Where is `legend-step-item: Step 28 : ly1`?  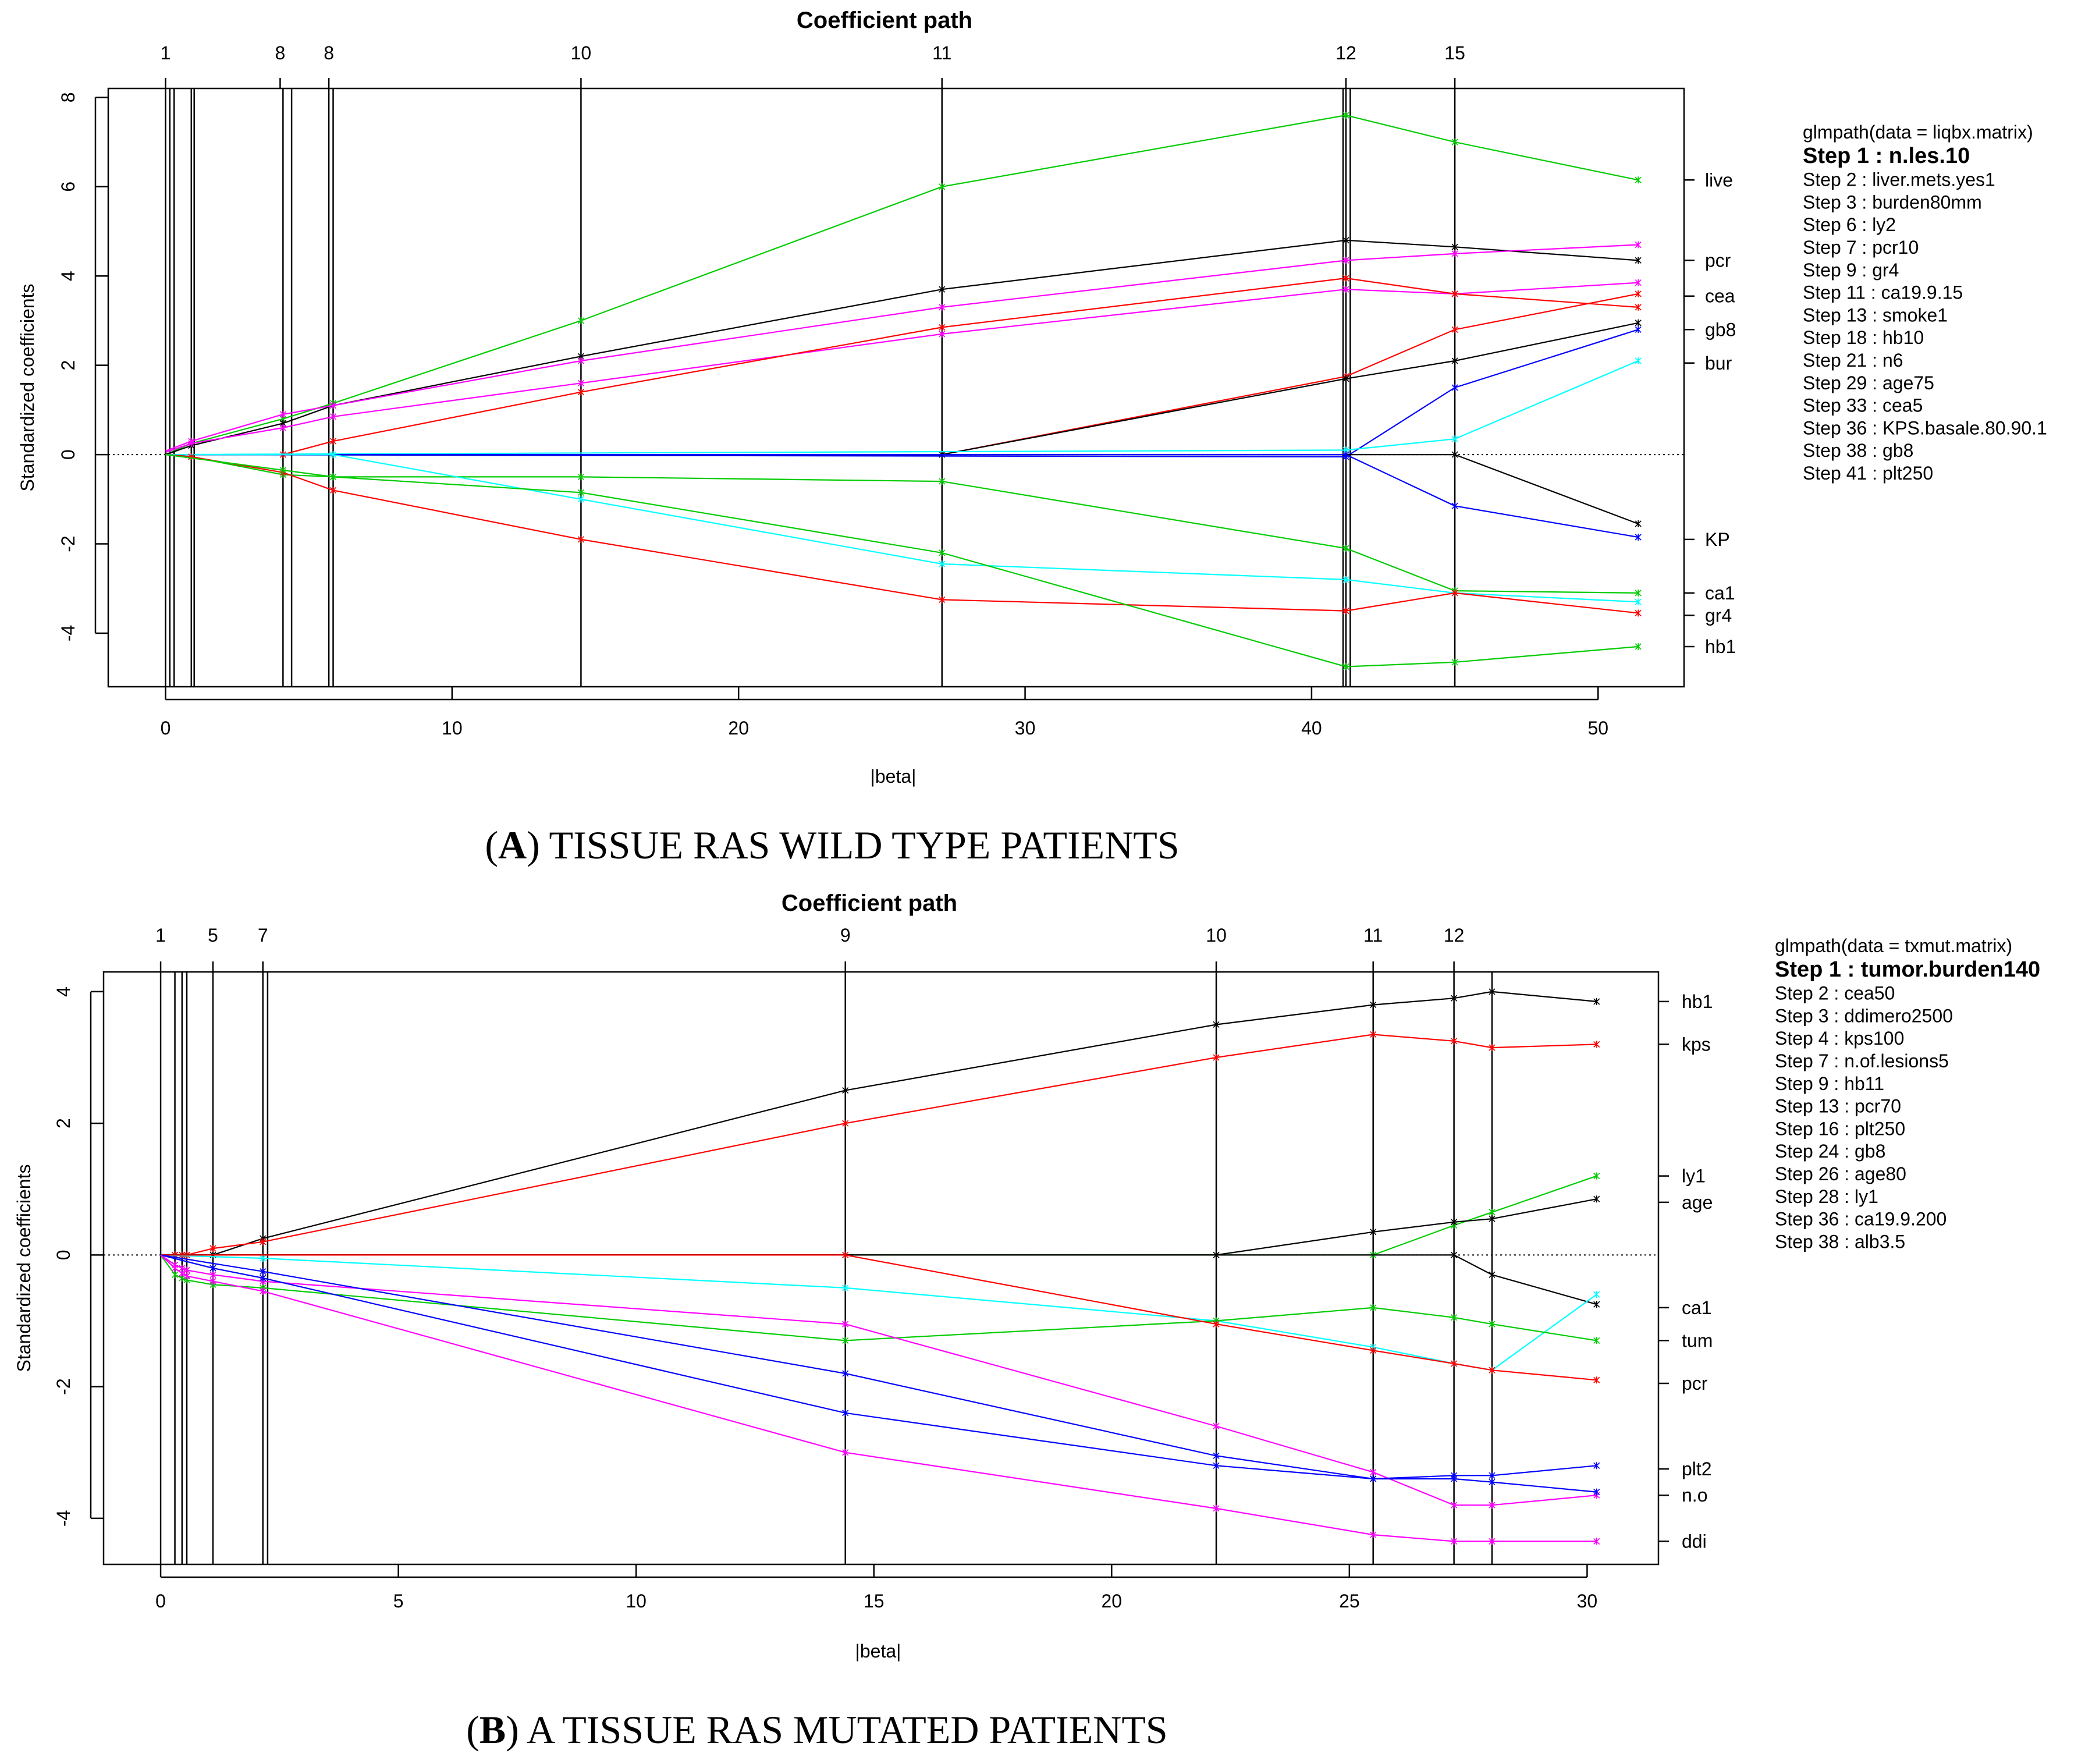
legend-step-item: Step 28 : ly1 is located at coordinates (1826, 1196).